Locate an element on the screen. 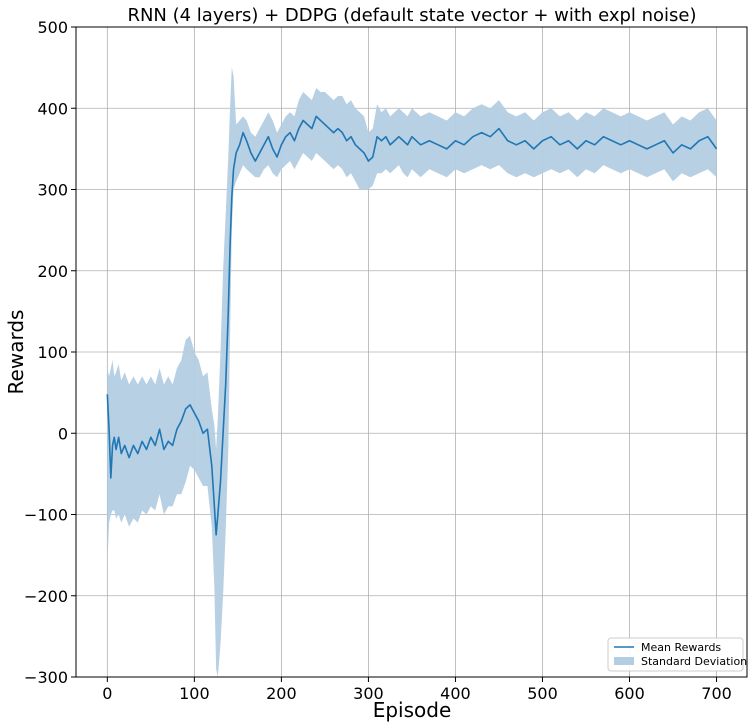  x-tick-label: 100 is located at coordinates (194, 693).